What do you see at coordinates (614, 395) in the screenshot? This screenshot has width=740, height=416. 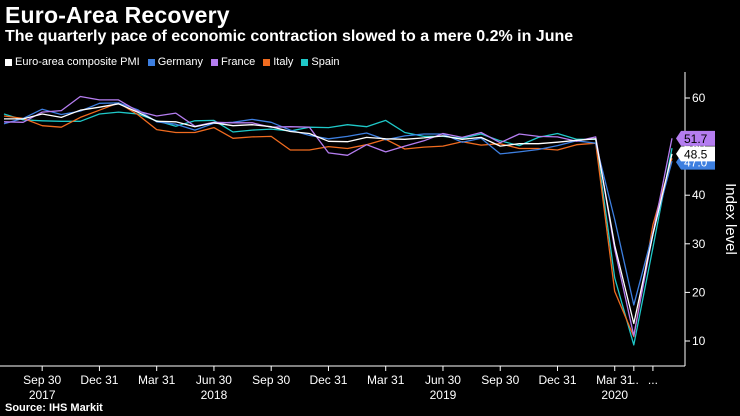 I see `x-year-label: 2020` at bounding box center [614, 395].